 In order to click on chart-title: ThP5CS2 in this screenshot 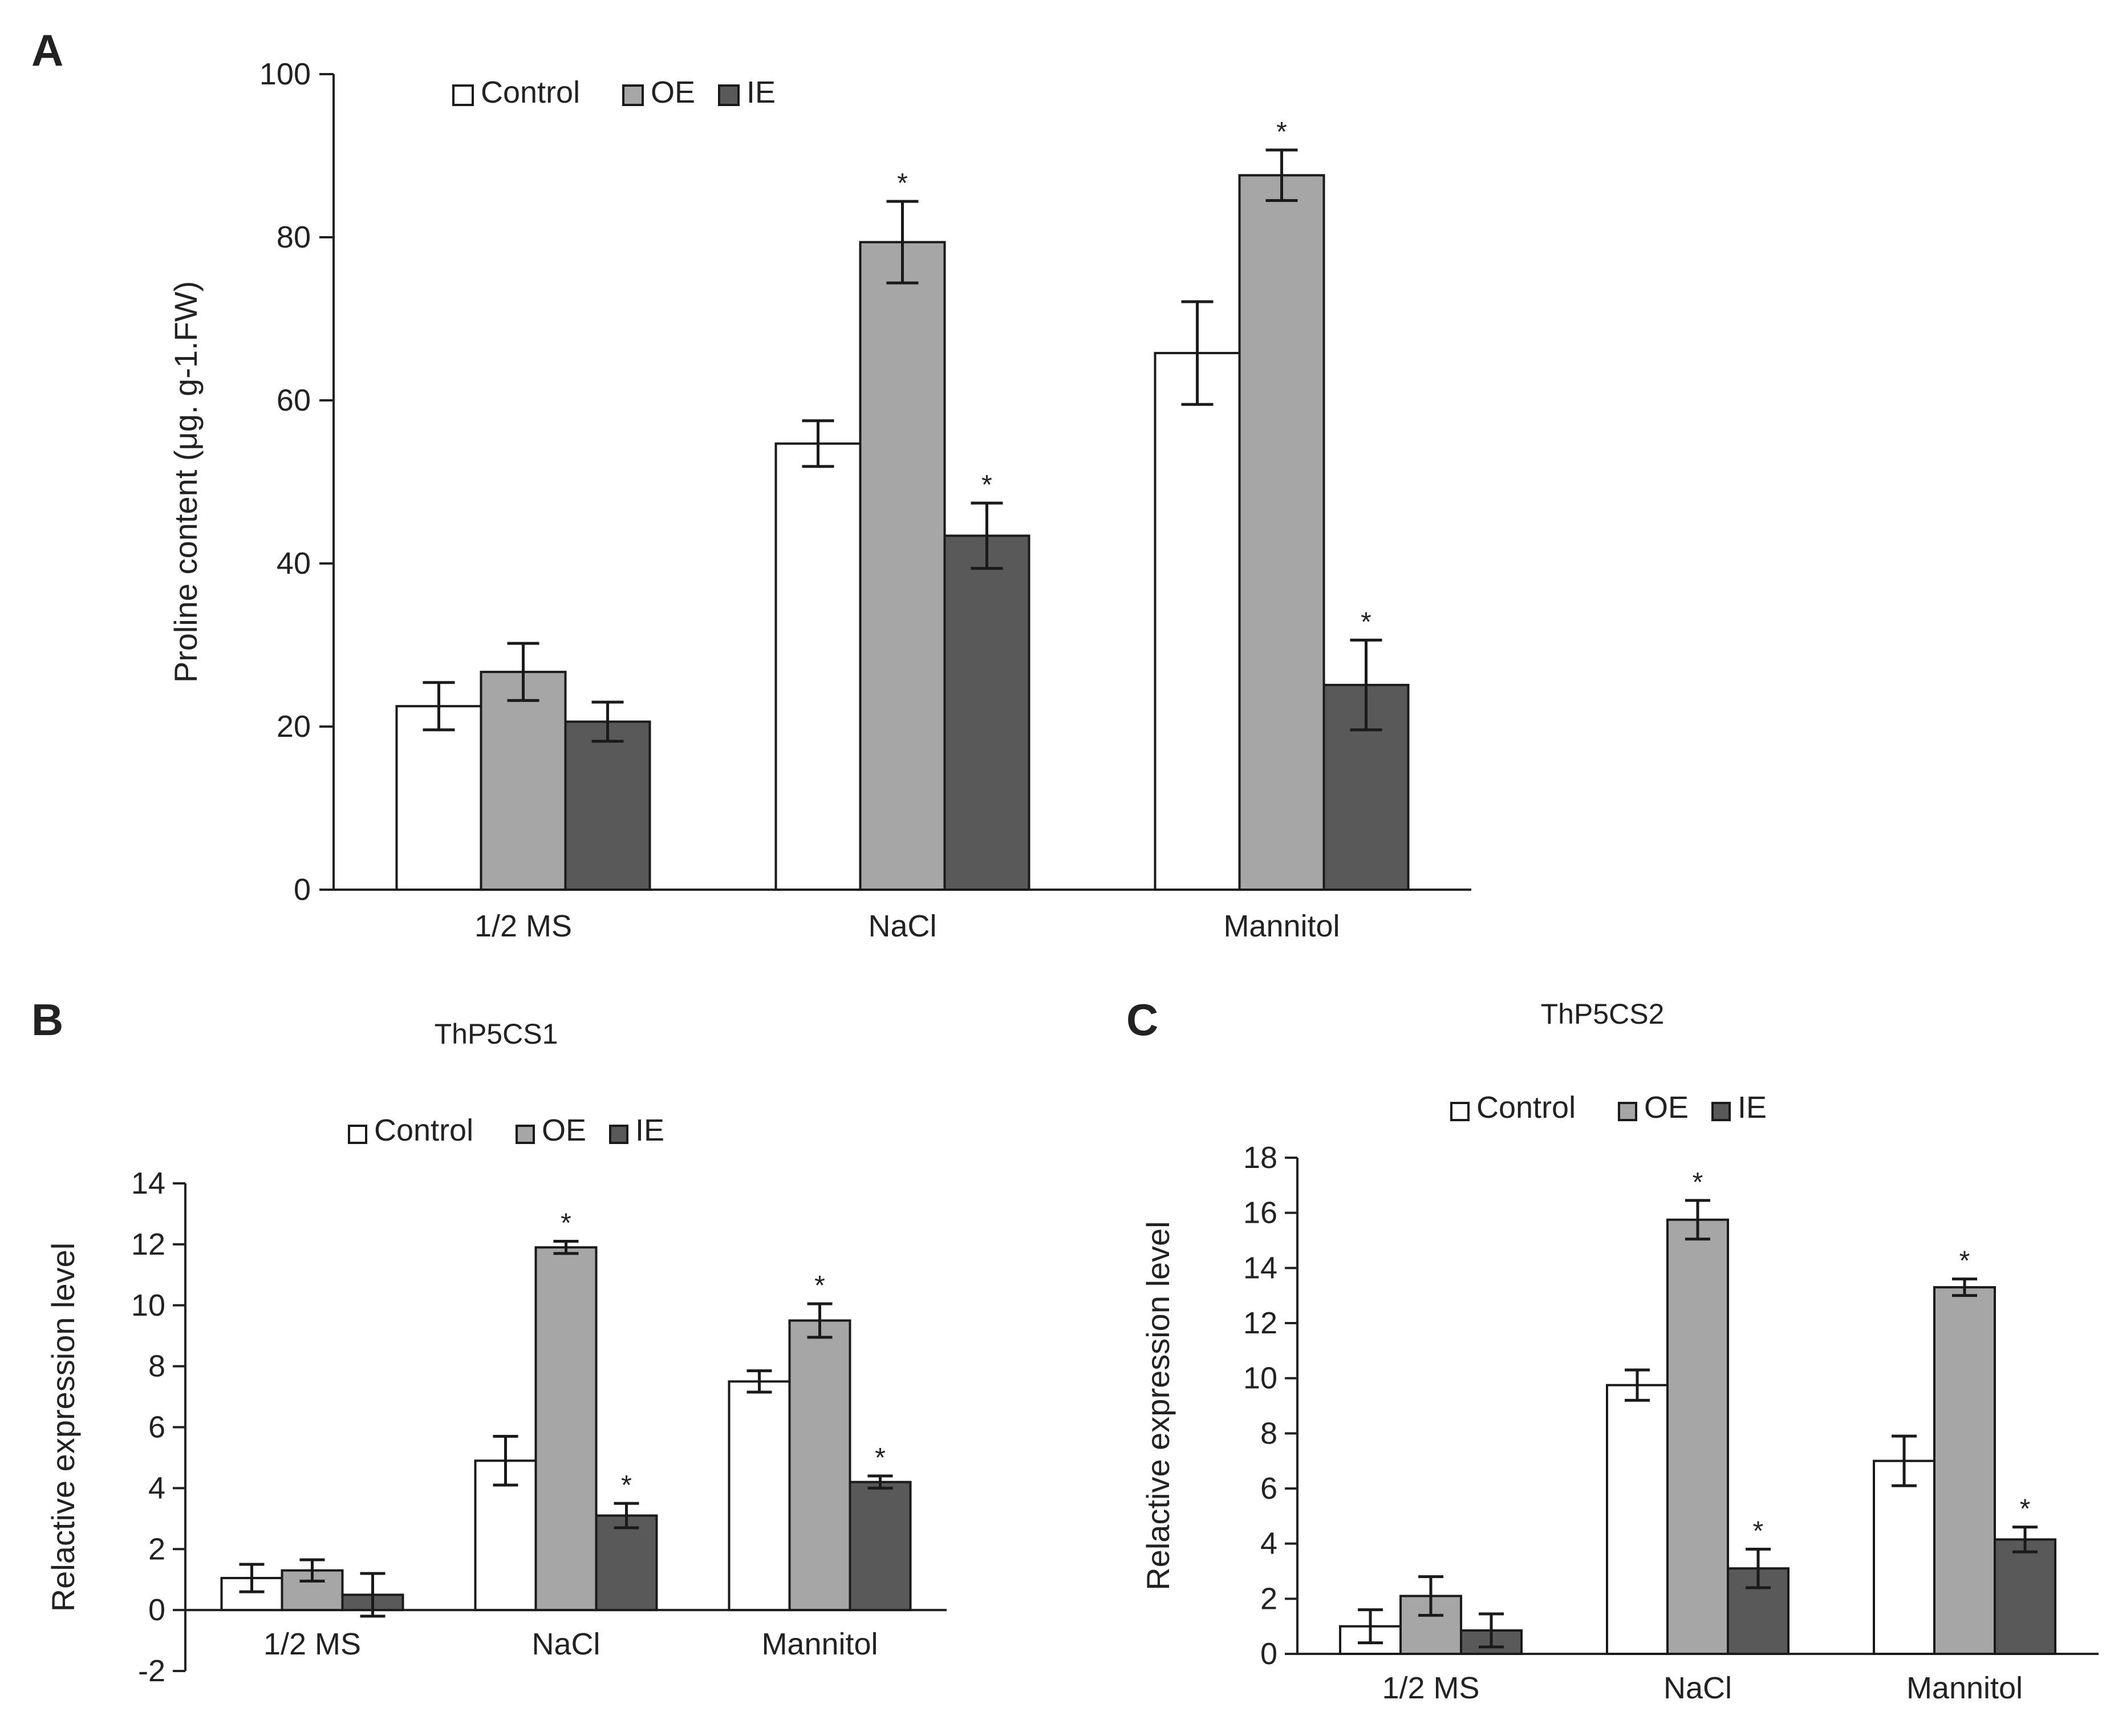, I will do `click(1603, 1014)`.